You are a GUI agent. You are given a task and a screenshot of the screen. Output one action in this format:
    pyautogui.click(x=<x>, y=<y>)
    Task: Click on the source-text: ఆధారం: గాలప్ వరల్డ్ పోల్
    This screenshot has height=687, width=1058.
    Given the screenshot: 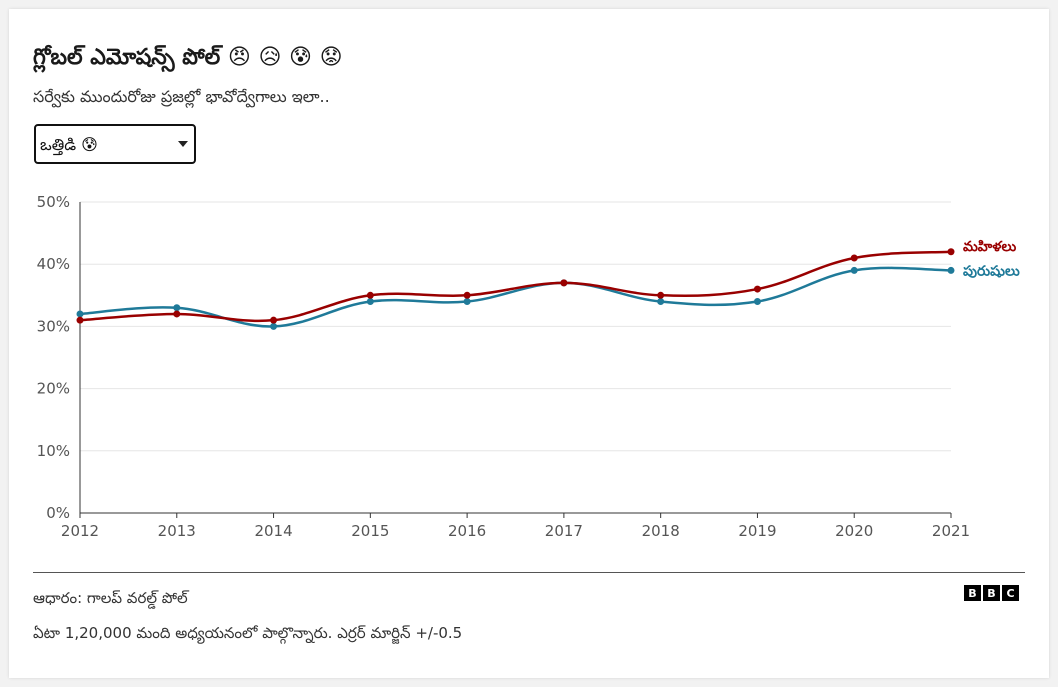 What is the action you would take?
    pyautogui.click(x=110, y=598)
    